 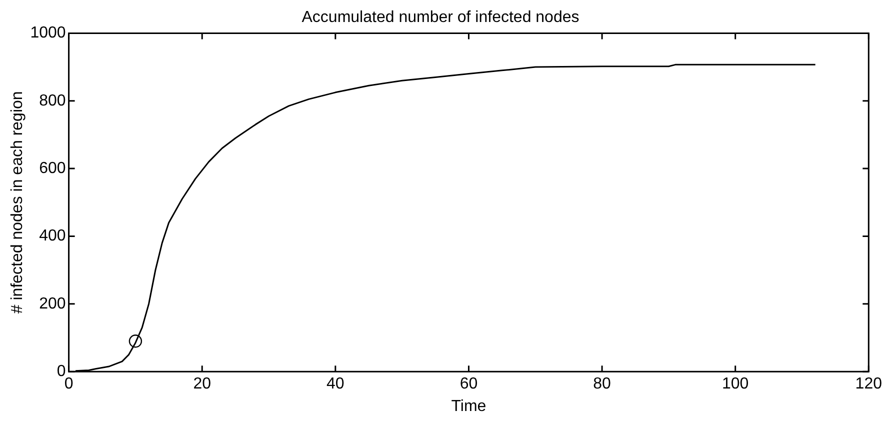 What do you see at coordinates (469, 384) in the screenshot?
I see `x-tick-label: 60` at bounding box center [469, 384].